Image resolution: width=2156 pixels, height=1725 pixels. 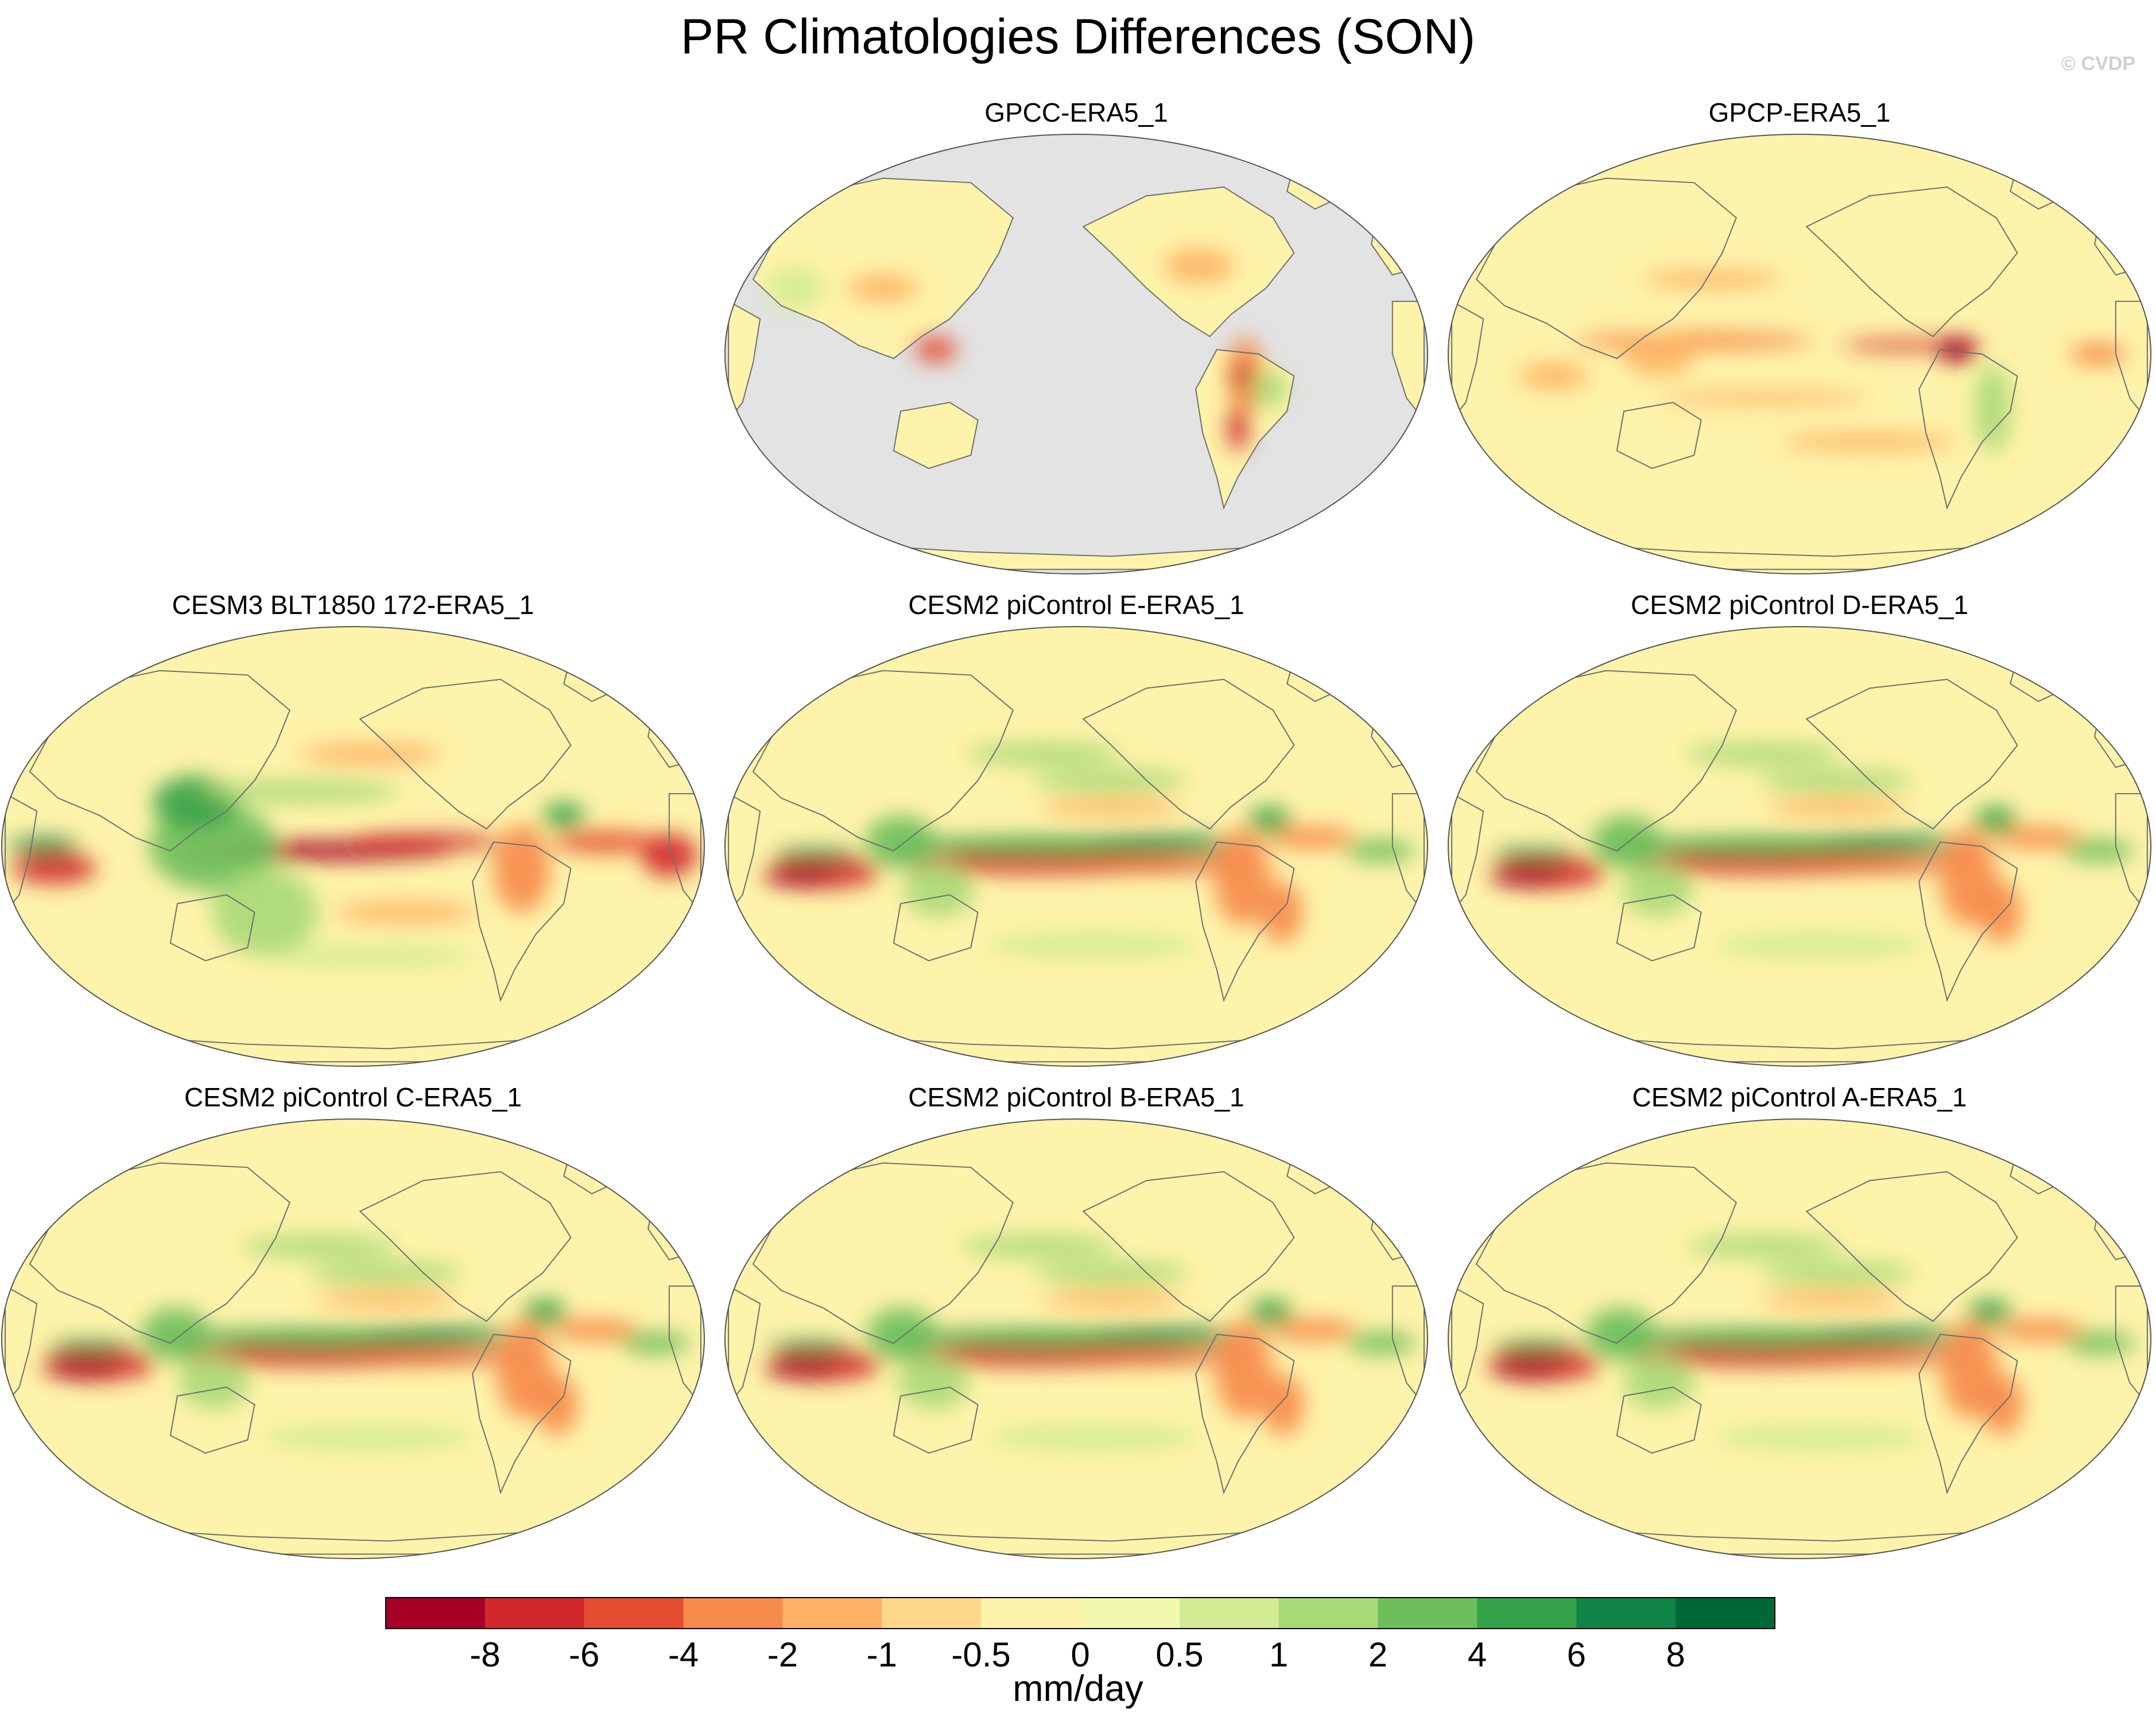 I want to click on panel-gpcc: GPCC-ERA5_1, so click(x=1076, y=337).